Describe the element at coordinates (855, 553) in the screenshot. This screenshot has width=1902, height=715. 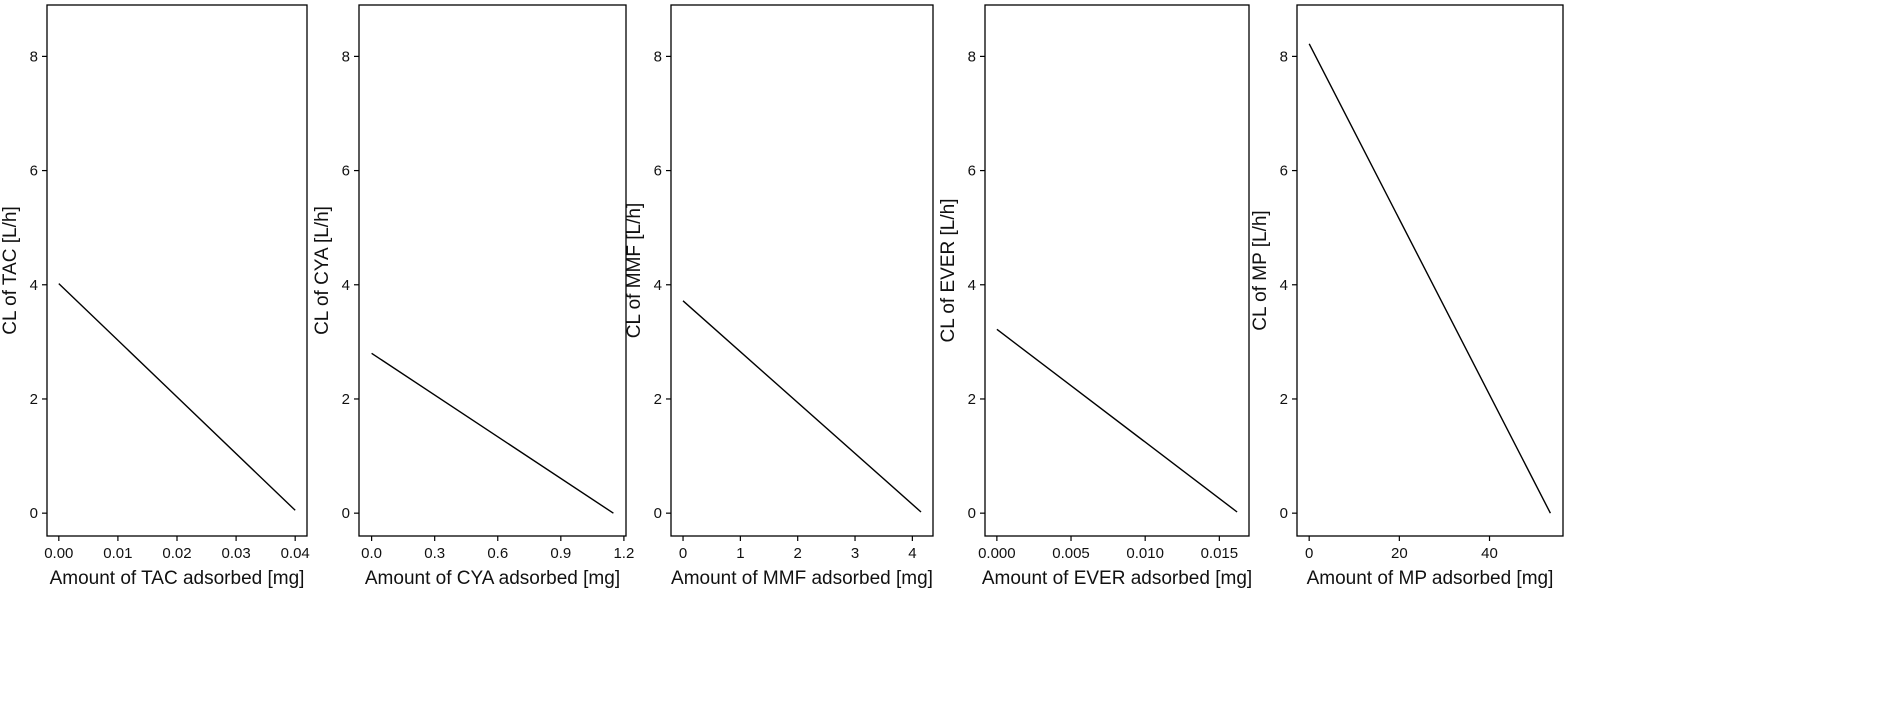
I see `x-tick-label: 3` at that location.